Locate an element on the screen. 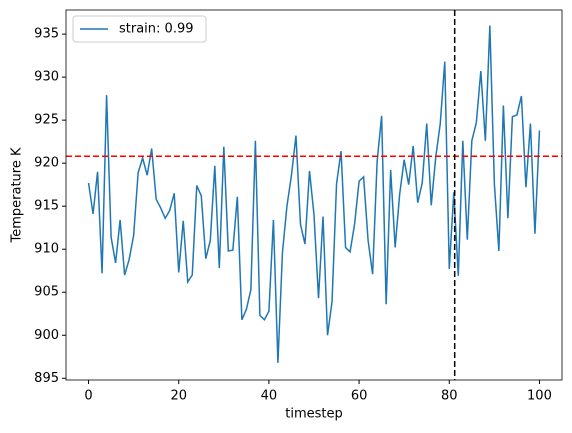  x-tick-label: 100 is located at coordinates (539, 396).